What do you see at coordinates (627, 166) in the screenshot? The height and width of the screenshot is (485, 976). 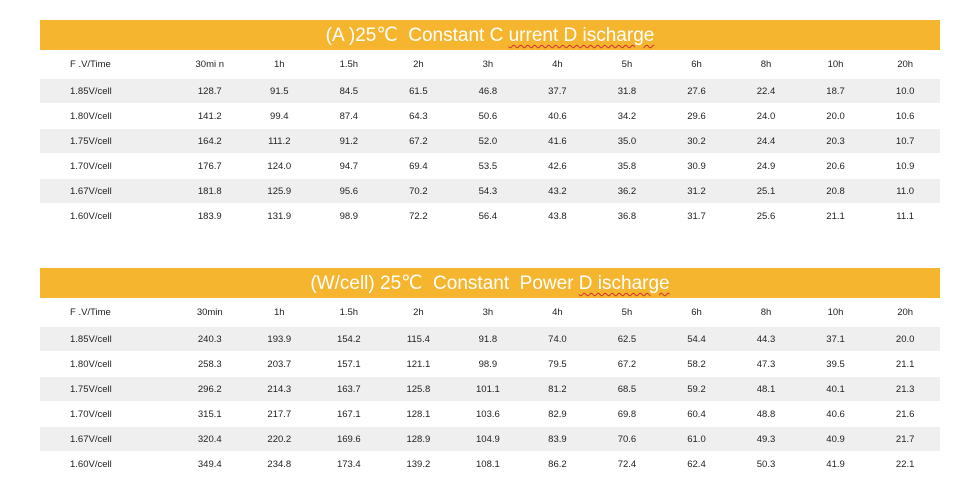 I see `table-cell: 35.8` at bounding box center [627, 166].